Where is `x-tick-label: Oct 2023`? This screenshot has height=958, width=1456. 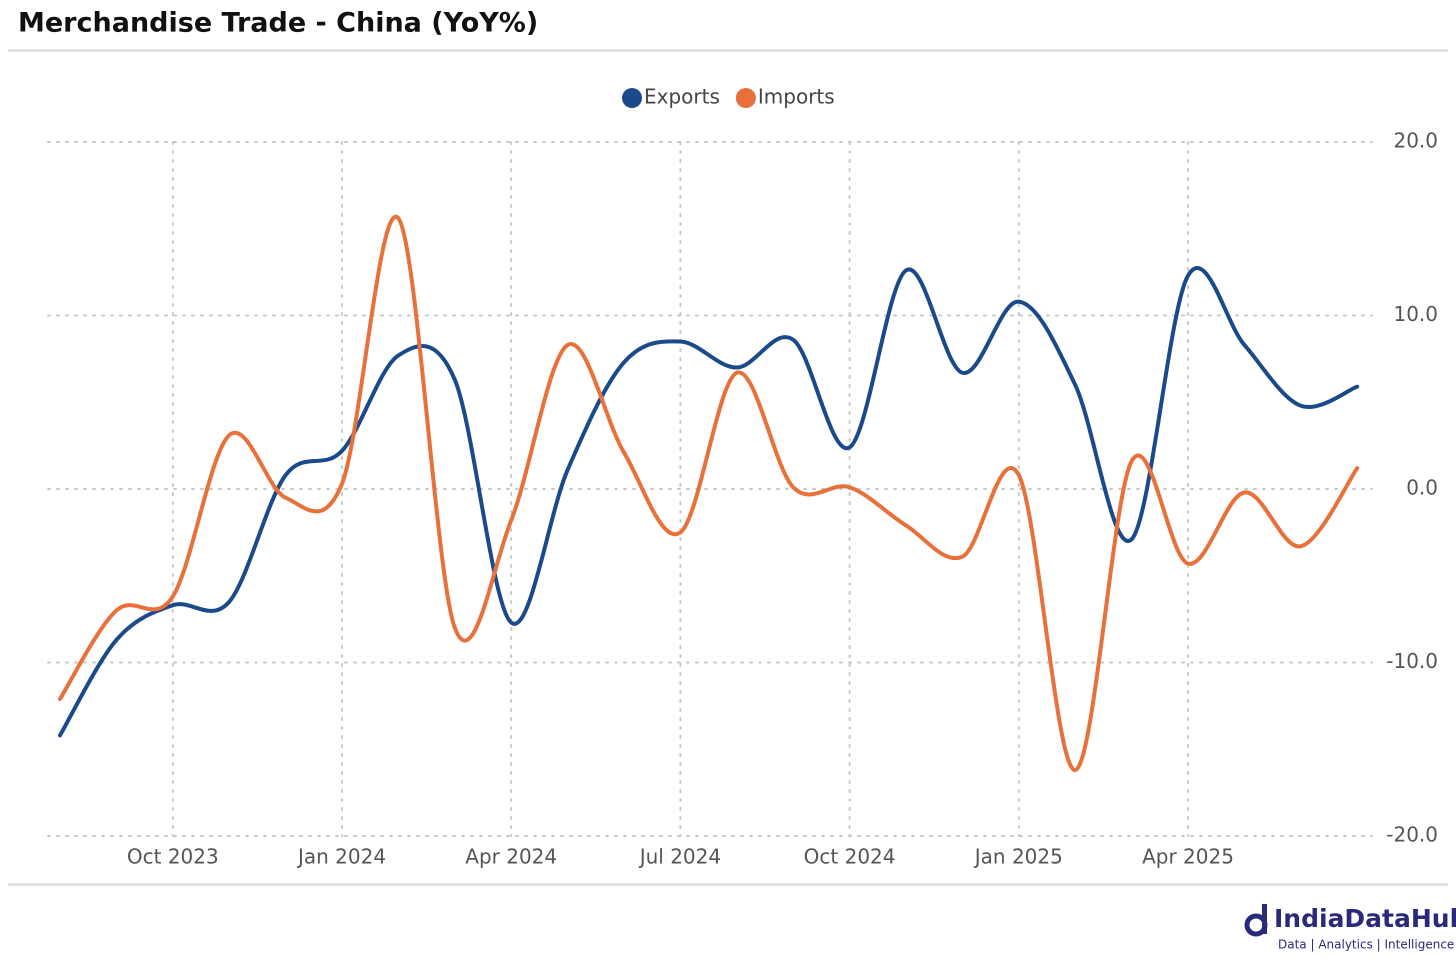 x-tick-label: Oct 2023 is located at coordinates (173, 857).